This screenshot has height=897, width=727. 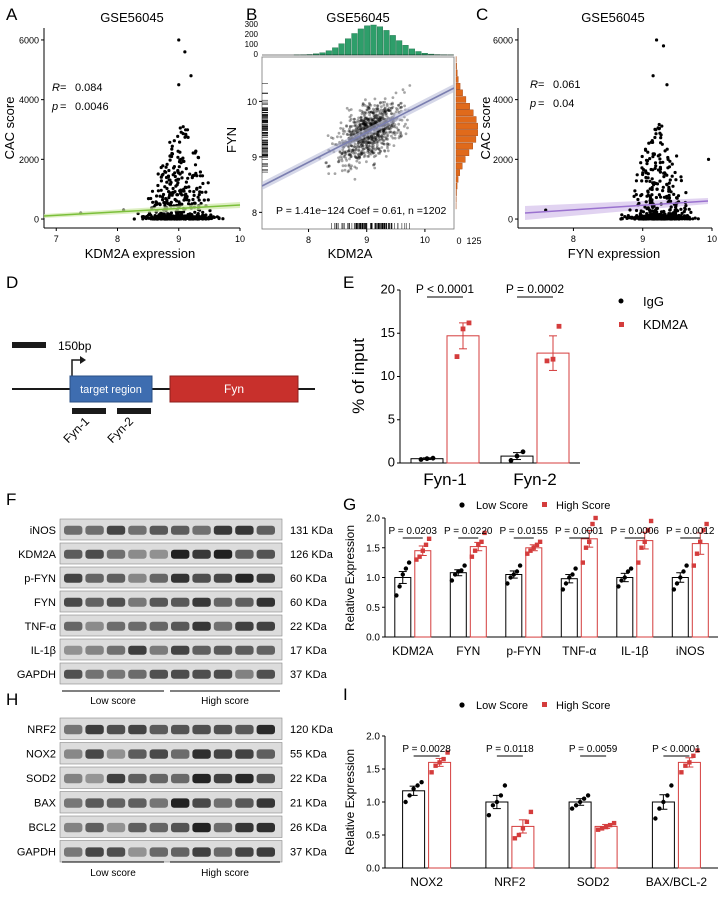 What do you see at coordinates (468, 531) in the screenshot?
I see `p-value-label: P = 0.0220` at bounding box center [468, 531].